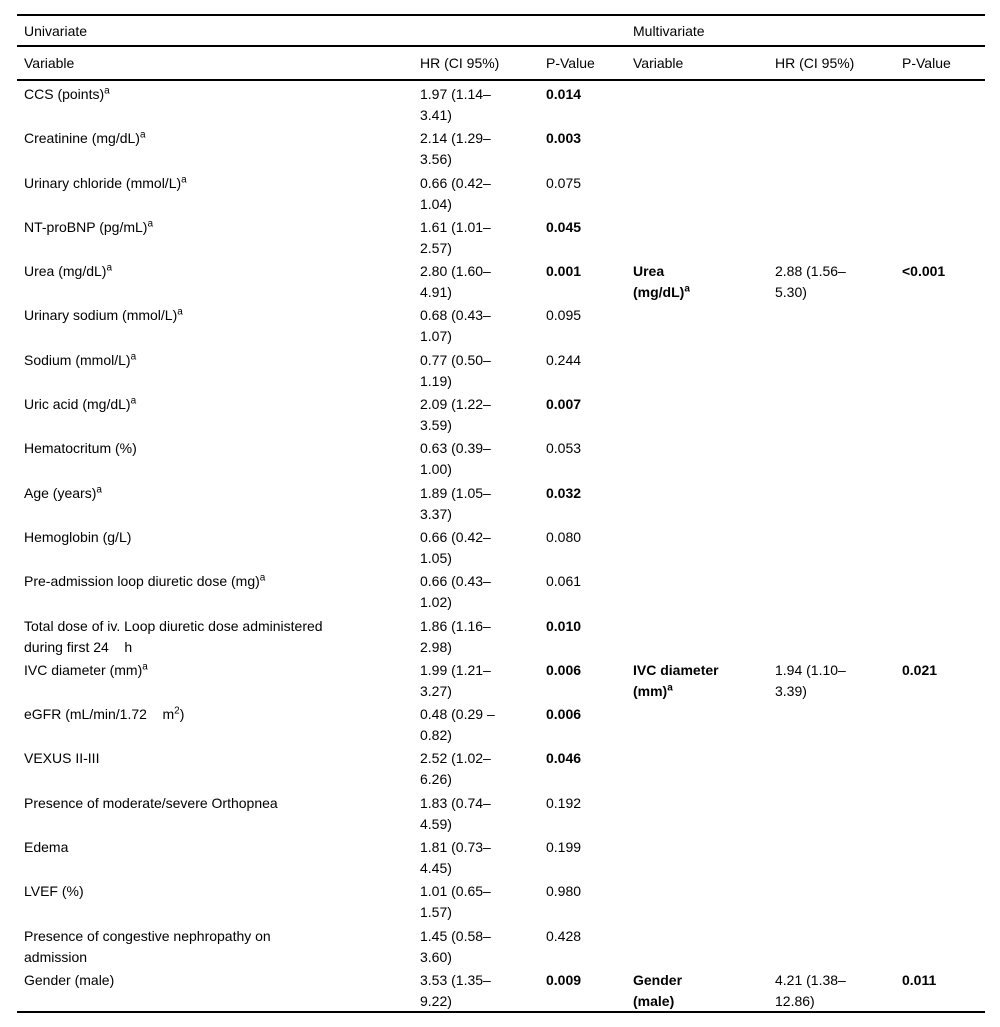 The width and height of the screenshot is (1000, 1027). I want to click on column-header-pvalue-univariate: P-Value, so click(570, 63).